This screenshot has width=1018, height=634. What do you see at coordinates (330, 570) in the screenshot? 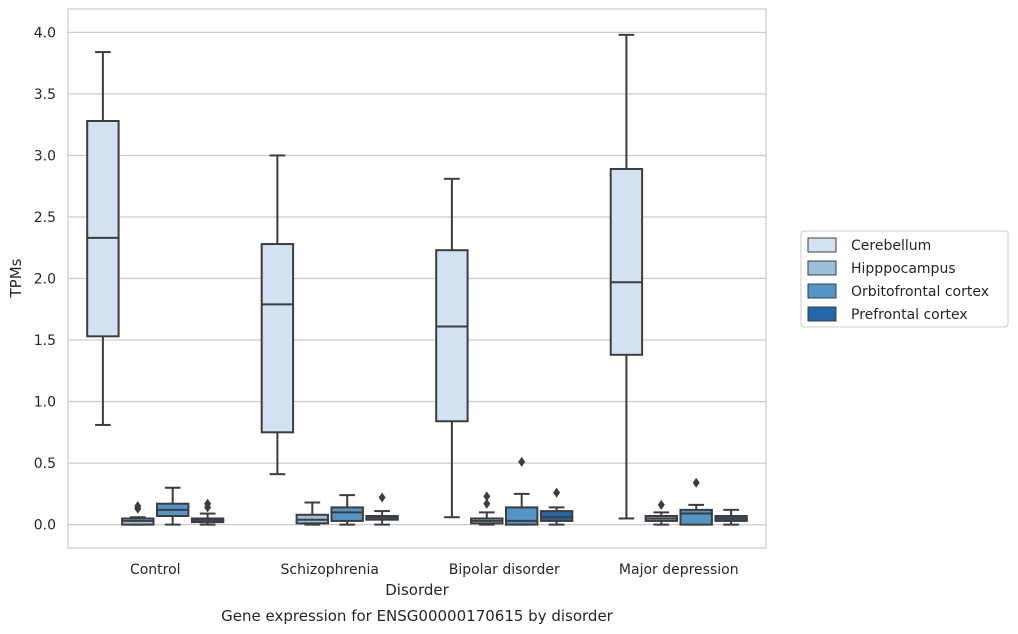
I see `x-tick-label: Schizophrenia` at bounding box center [330, 570].